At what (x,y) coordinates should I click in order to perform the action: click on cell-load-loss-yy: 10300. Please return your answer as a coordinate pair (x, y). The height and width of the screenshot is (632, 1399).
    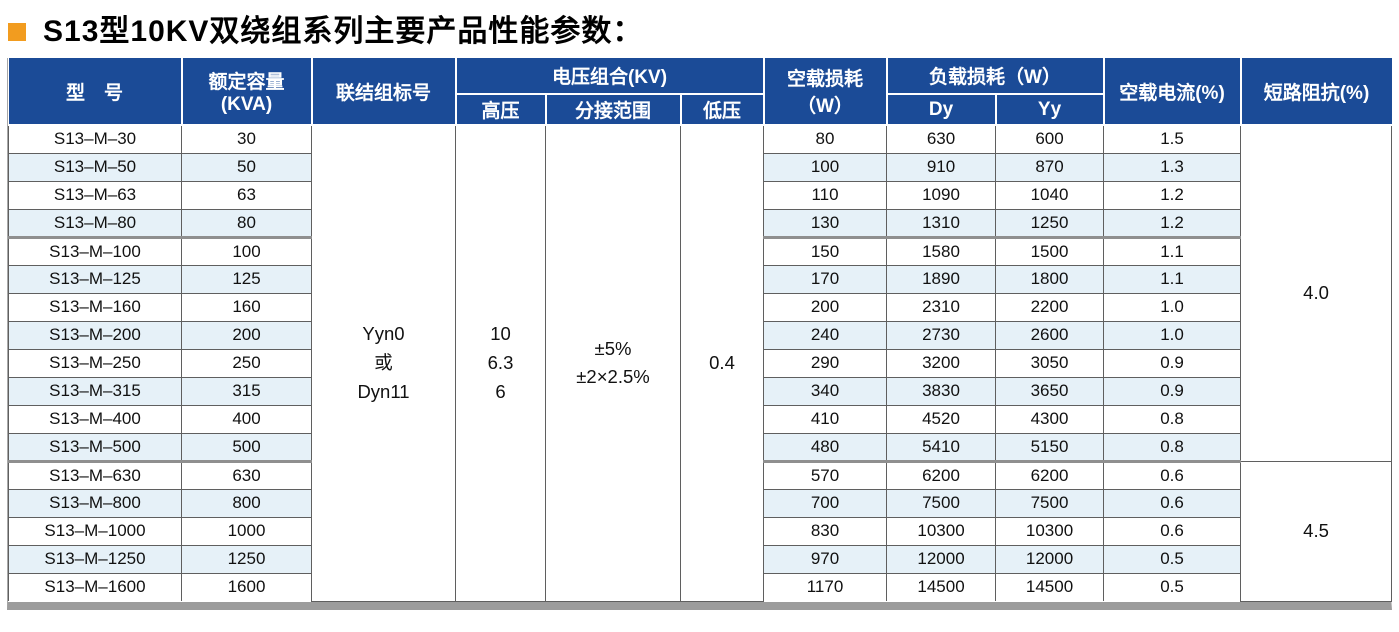
    Looking at the image, I should click on (1050, 531).